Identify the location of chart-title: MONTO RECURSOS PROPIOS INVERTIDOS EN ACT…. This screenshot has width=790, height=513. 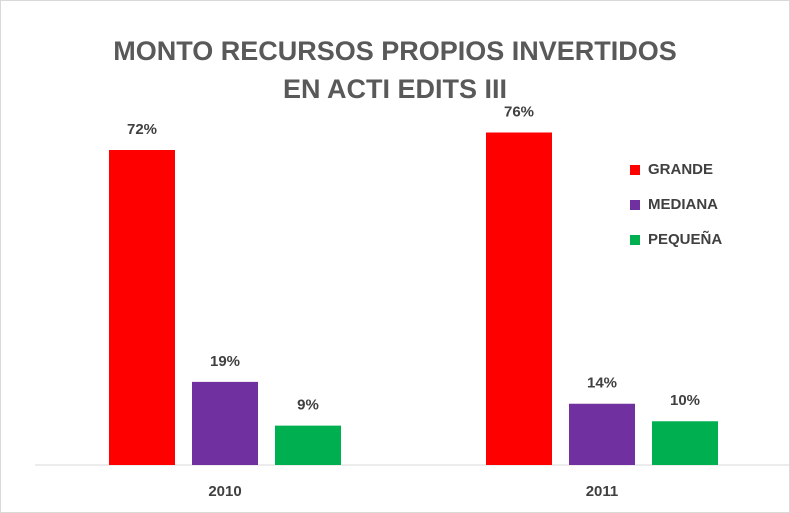
(395, 70).